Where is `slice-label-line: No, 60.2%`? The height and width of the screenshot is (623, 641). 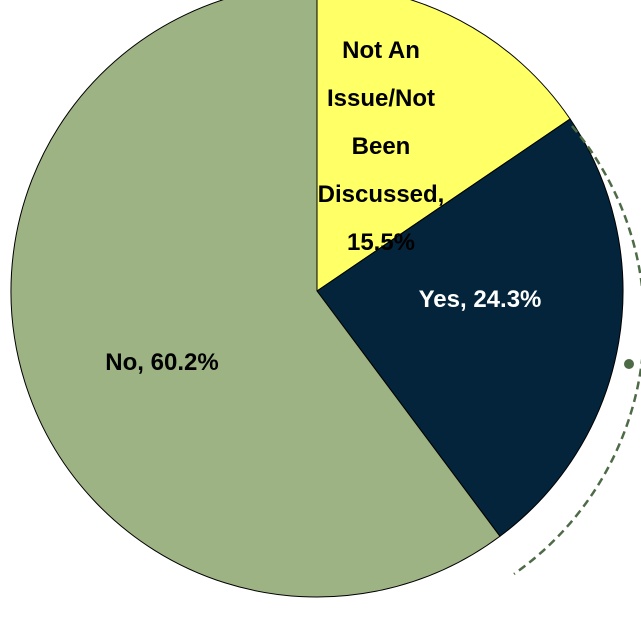 slice-label-line: No, 60.2% is located at coordinates (161, 362).